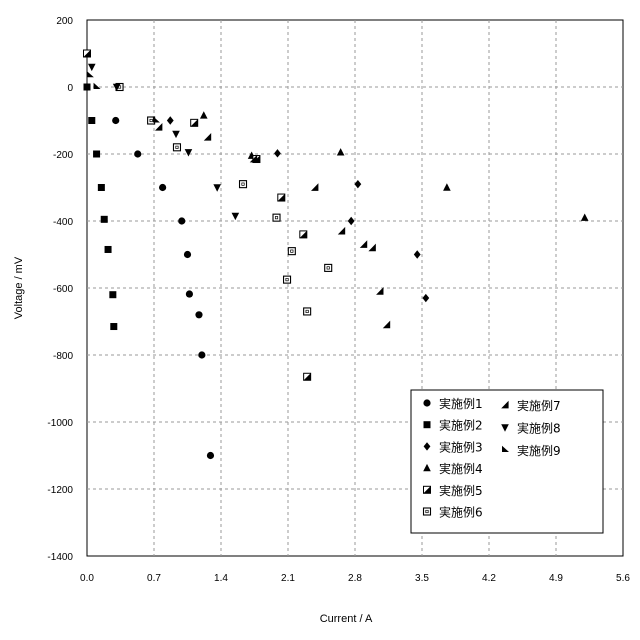 The height and width of the screenshot is (640, 640). I want to click on legend-label: 実施例7, so click(539, 405).